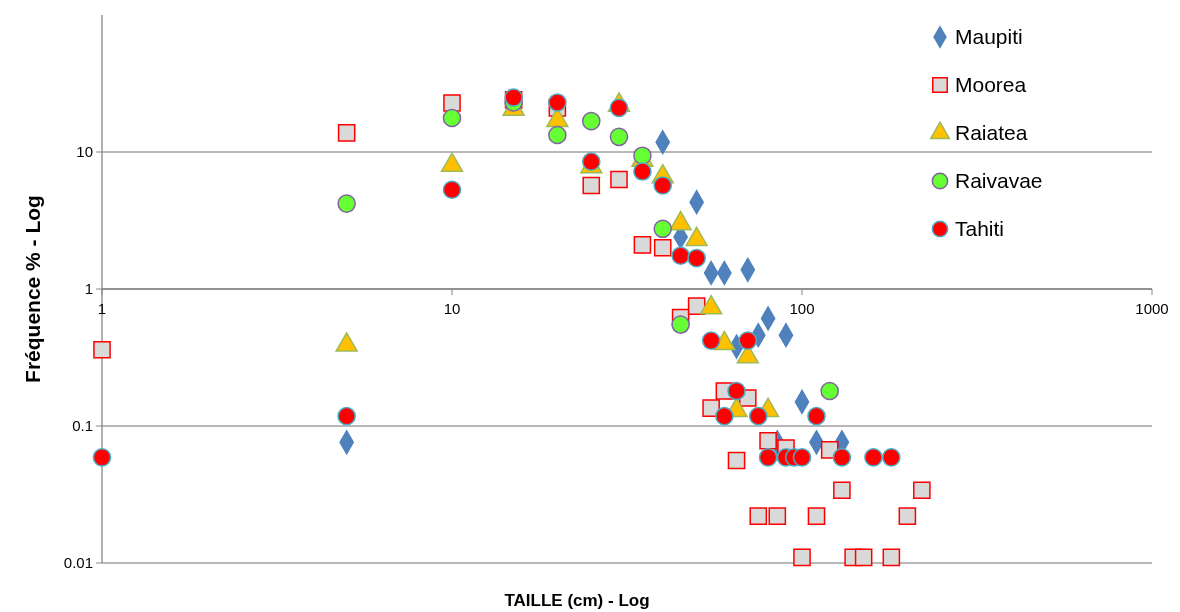 This screenshot has height=612, width=1180. What do you see at coordinates (82, 426) in the screenshot?
I see `y-tick-label: 0.1` at bounding box center [82, 426].